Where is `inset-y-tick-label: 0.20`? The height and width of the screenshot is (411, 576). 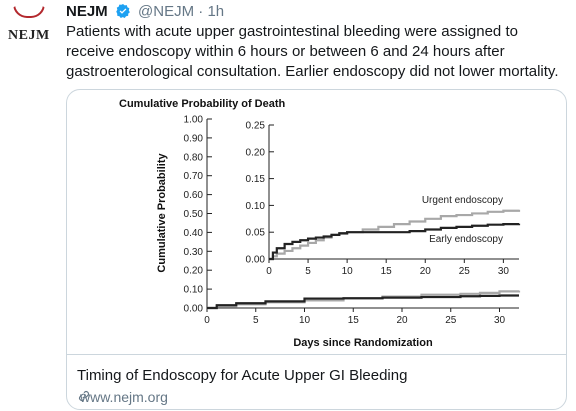 inset-y-tick-label: 0.20 is located at coordinates (256, 152).